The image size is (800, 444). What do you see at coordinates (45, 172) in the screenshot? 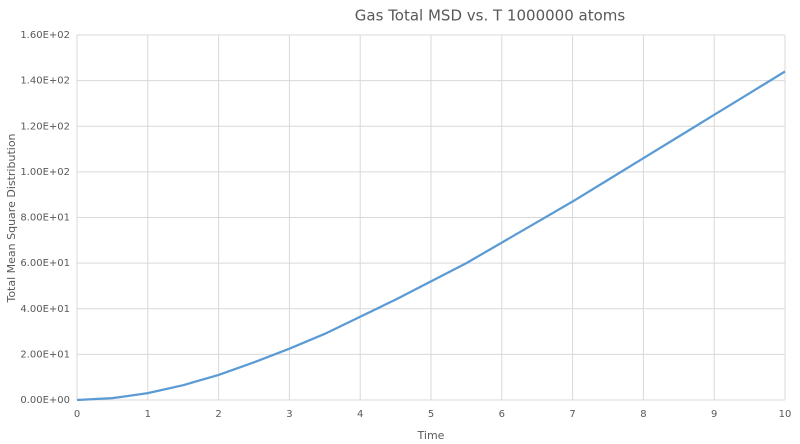
I see `y-tick-label: 1.00E+02` at bounding box center [45, 172].